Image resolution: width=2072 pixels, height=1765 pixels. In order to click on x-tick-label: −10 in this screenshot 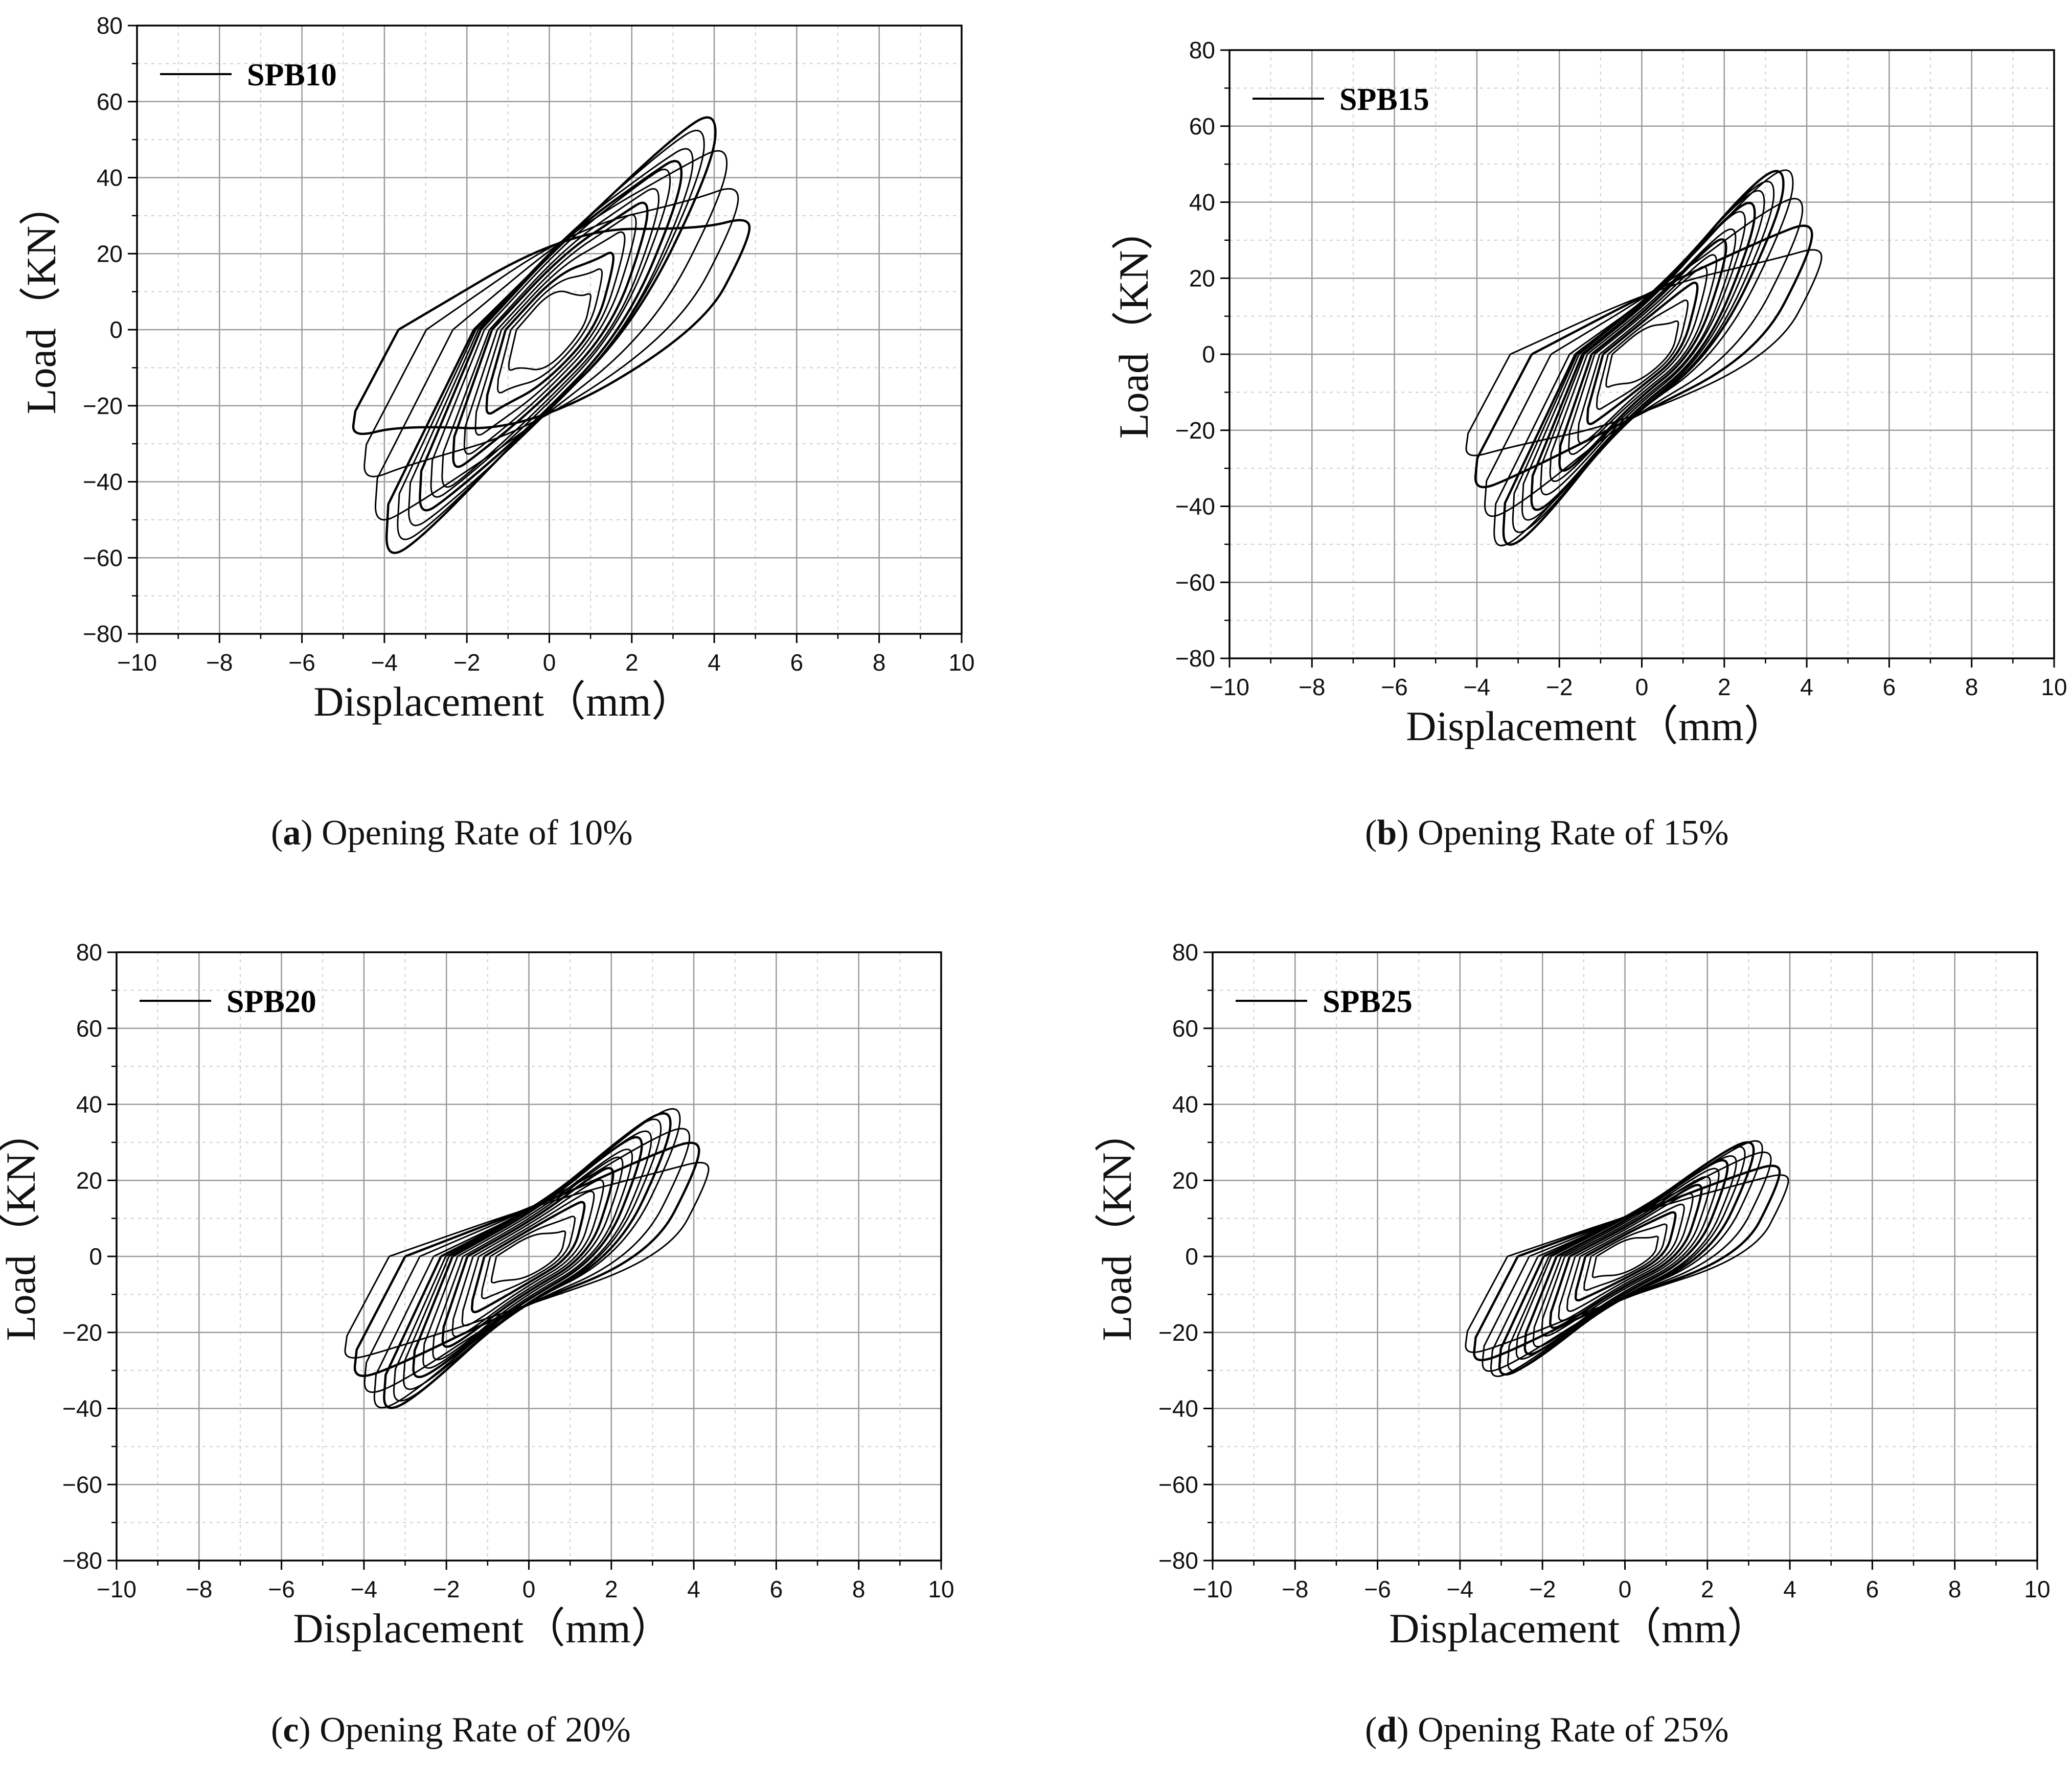, I will do `click(1213, 1589)`.